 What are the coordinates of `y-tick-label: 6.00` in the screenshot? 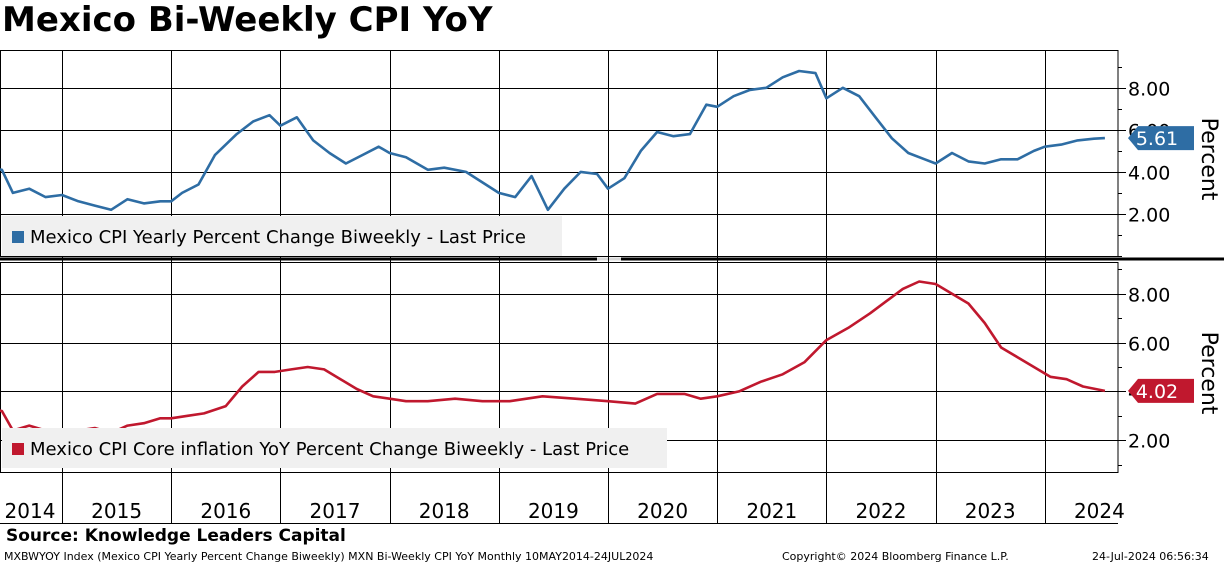 It's located at (1149, 345).